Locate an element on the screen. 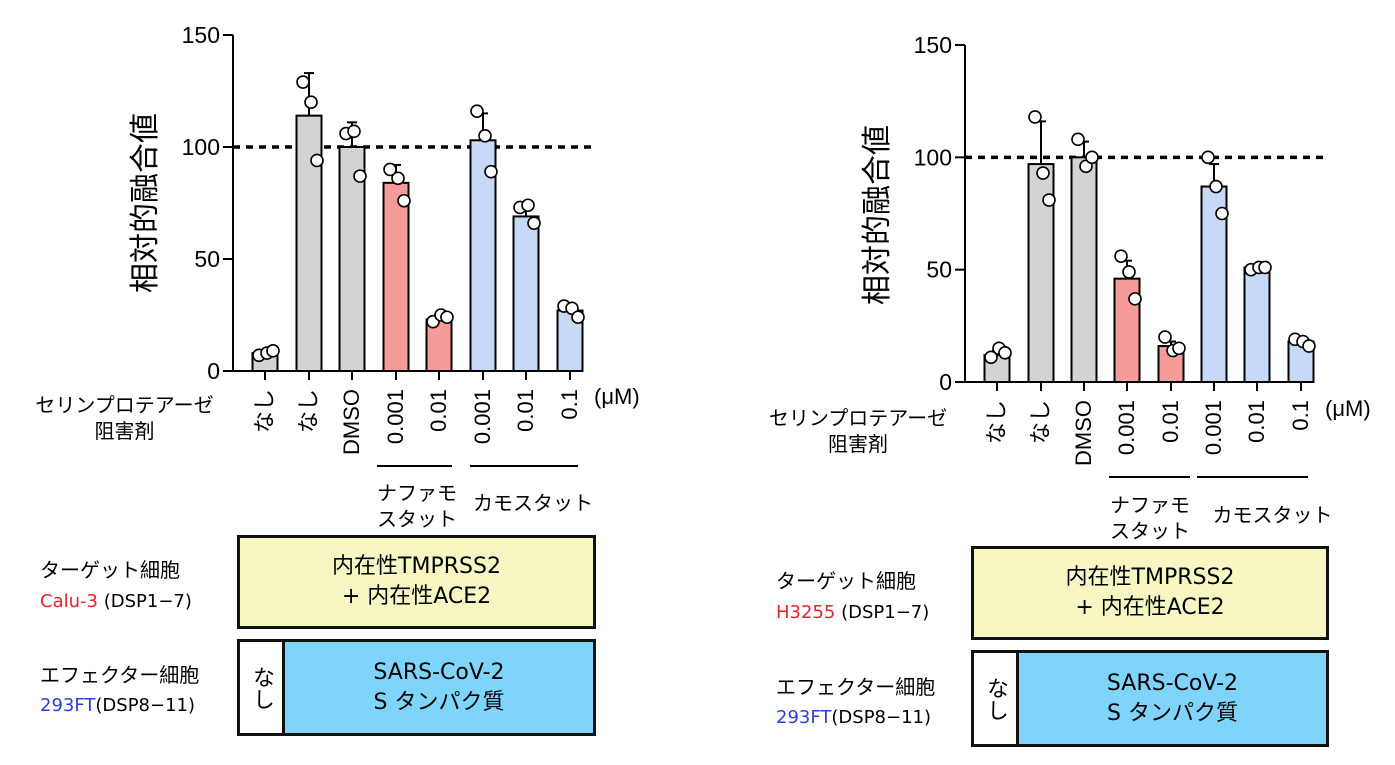  group-label-camostat-right: カモスタット is located at coordinates (1272, 515).